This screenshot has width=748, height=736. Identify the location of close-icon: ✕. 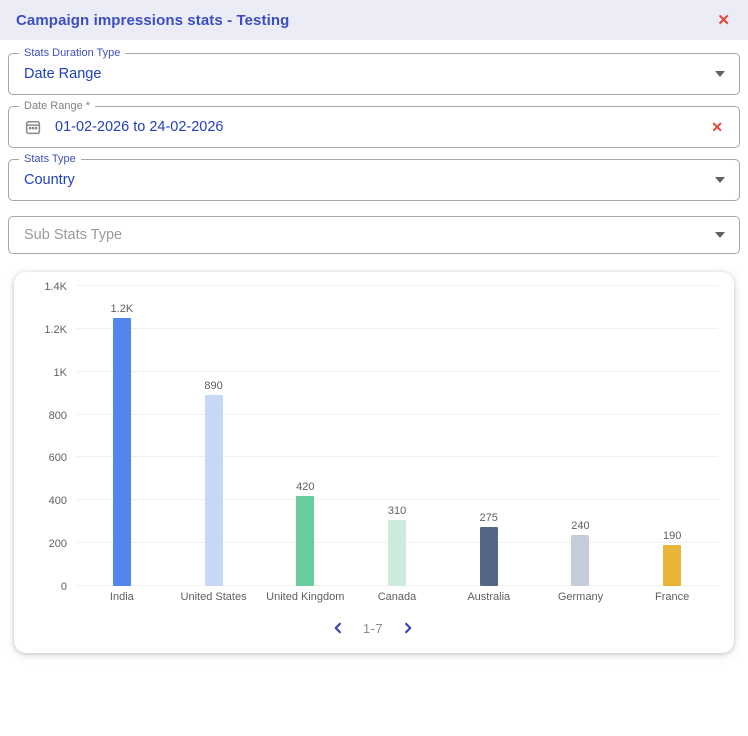
(723, 20).